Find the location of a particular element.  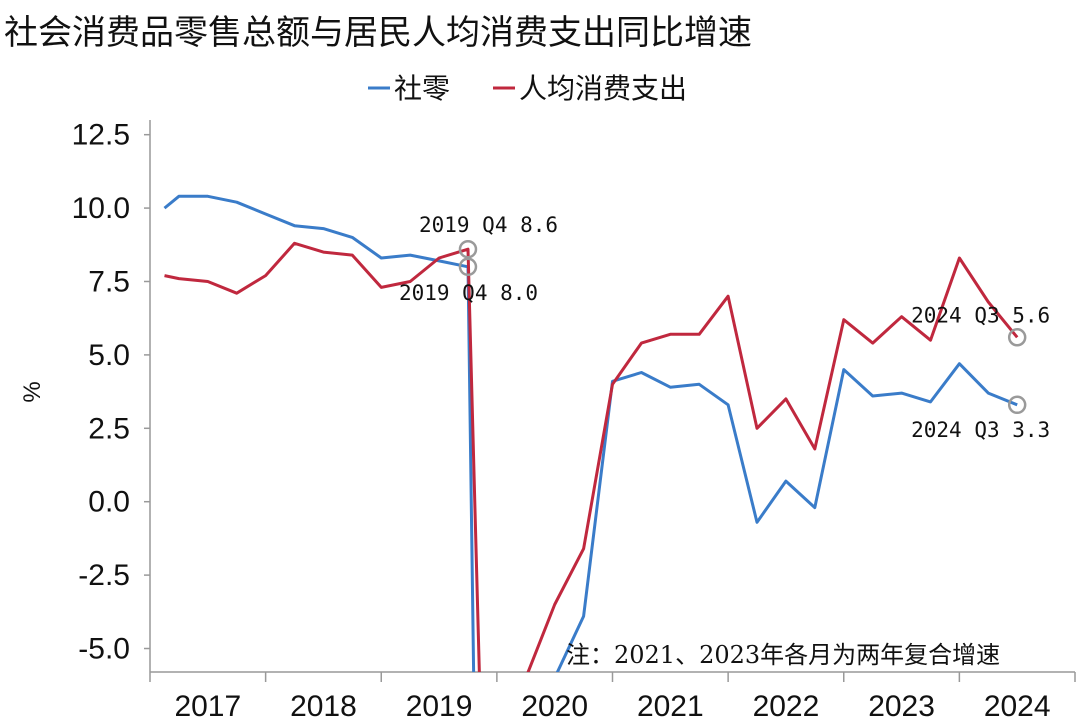

legend-label-series-0: 社零 is located at coordinates (422, 88).